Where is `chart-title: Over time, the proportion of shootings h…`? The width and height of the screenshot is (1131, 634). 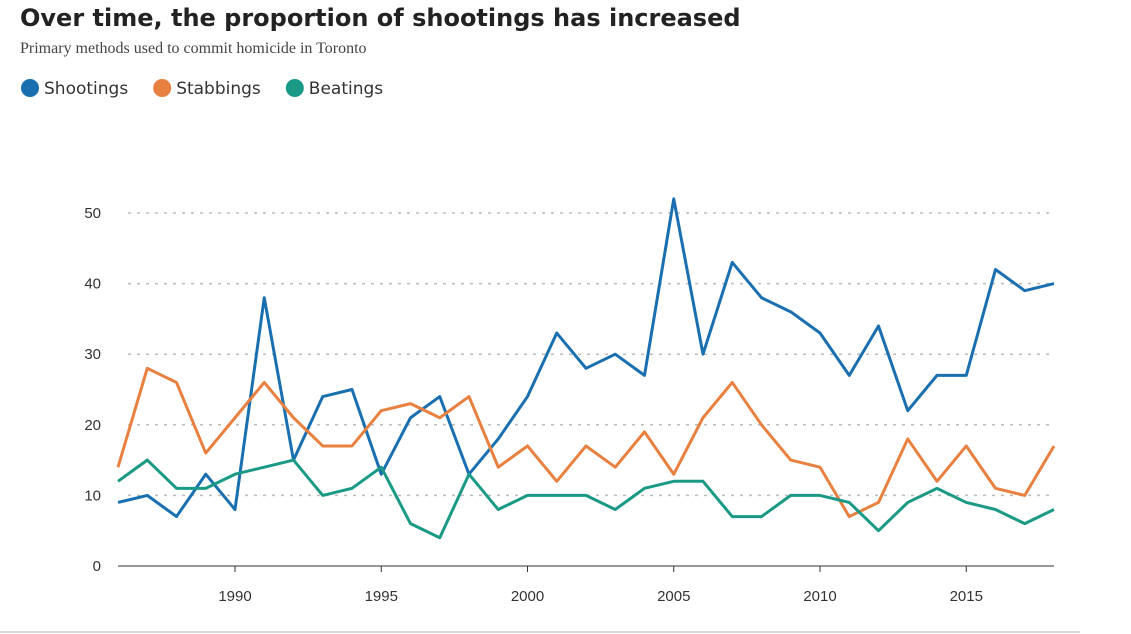
chart-title: Over time, the proportion of shootings h… is located at coordinates (380, 18).